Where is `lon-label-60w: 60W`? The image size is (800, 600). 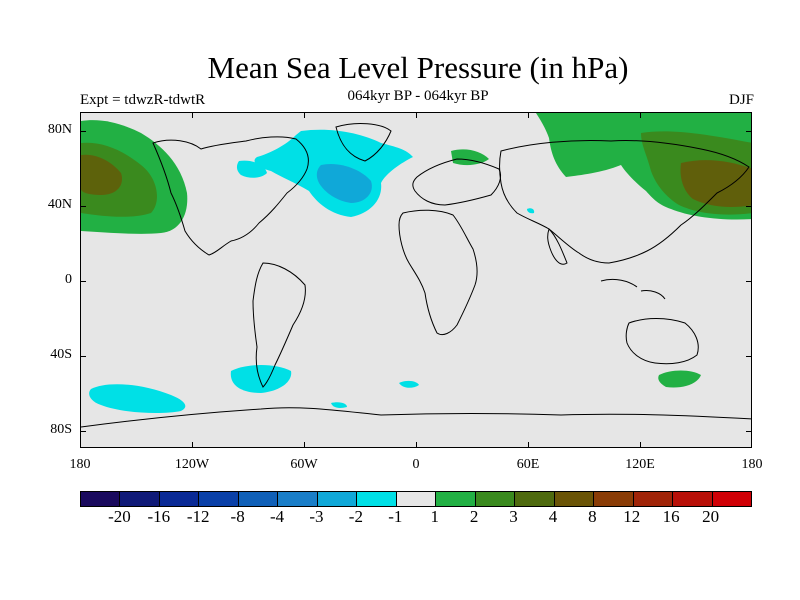 lon-label-60w: 60W is located at coordinates (304, 464).